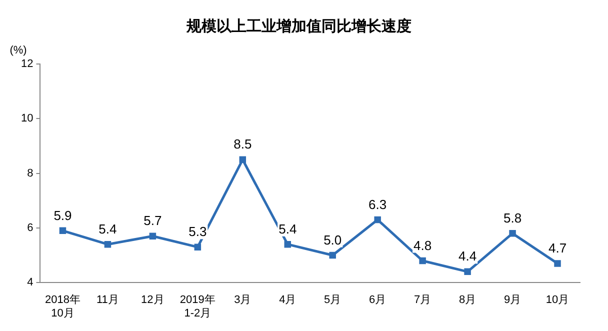  Describe the element at coordinates (243, 144) in the screenshot. I see `data-label: 8.5` at that location.